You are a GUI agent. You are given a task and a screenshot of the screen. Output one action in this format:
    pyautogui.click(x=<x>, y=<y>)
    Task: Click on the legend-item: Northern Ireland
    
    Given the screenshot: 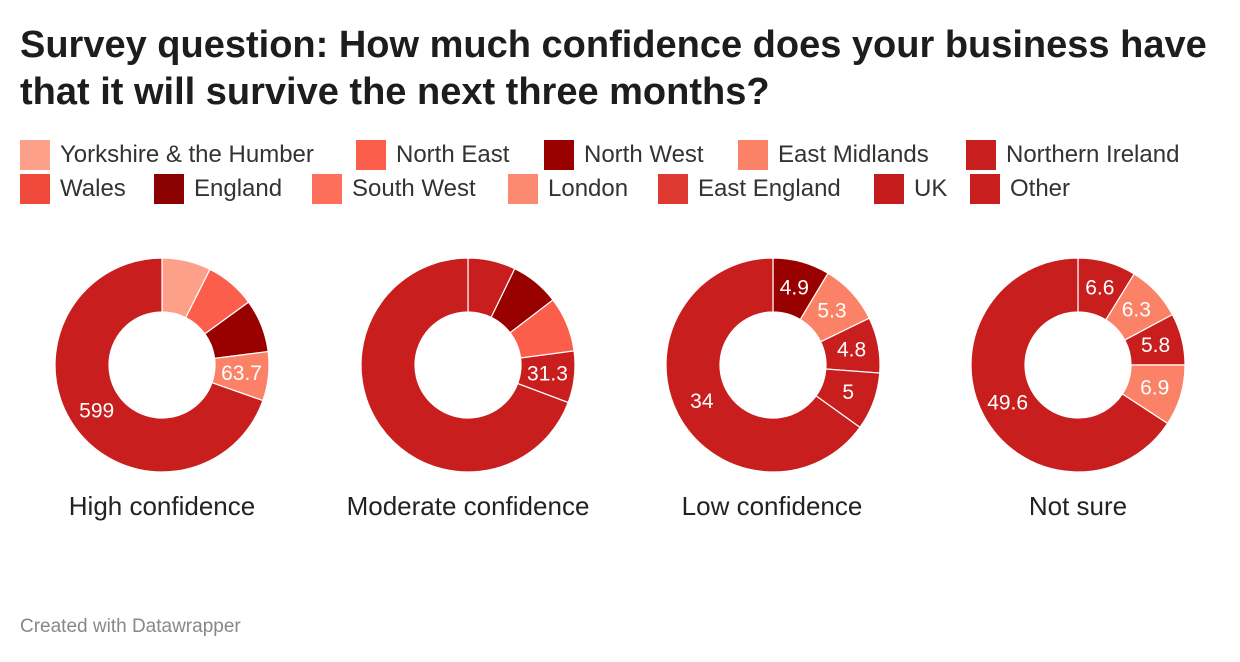 What is the action you would take?
    pyautogui.click(x=1072, y=155)
    